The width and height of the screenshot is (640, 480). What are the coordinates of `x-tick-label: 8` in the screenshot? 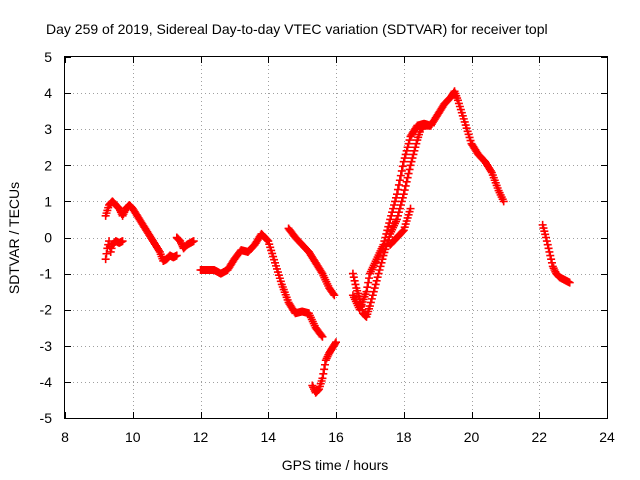 It's located at (65, 437).